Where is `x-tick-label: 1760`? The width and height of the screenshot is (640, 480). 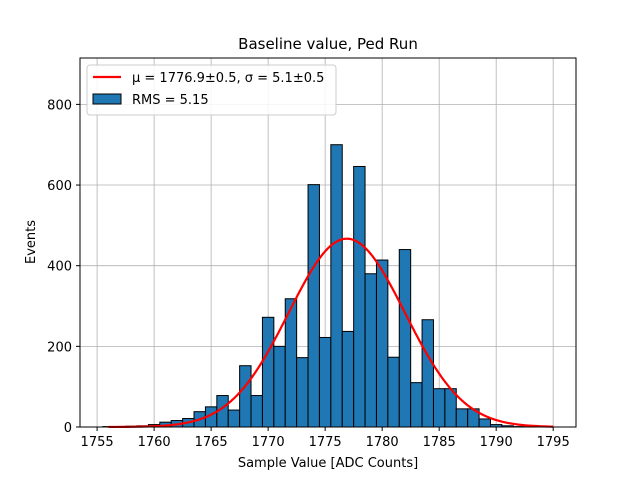 x-tick-label: 1760 is located at coordinates (154, 442).